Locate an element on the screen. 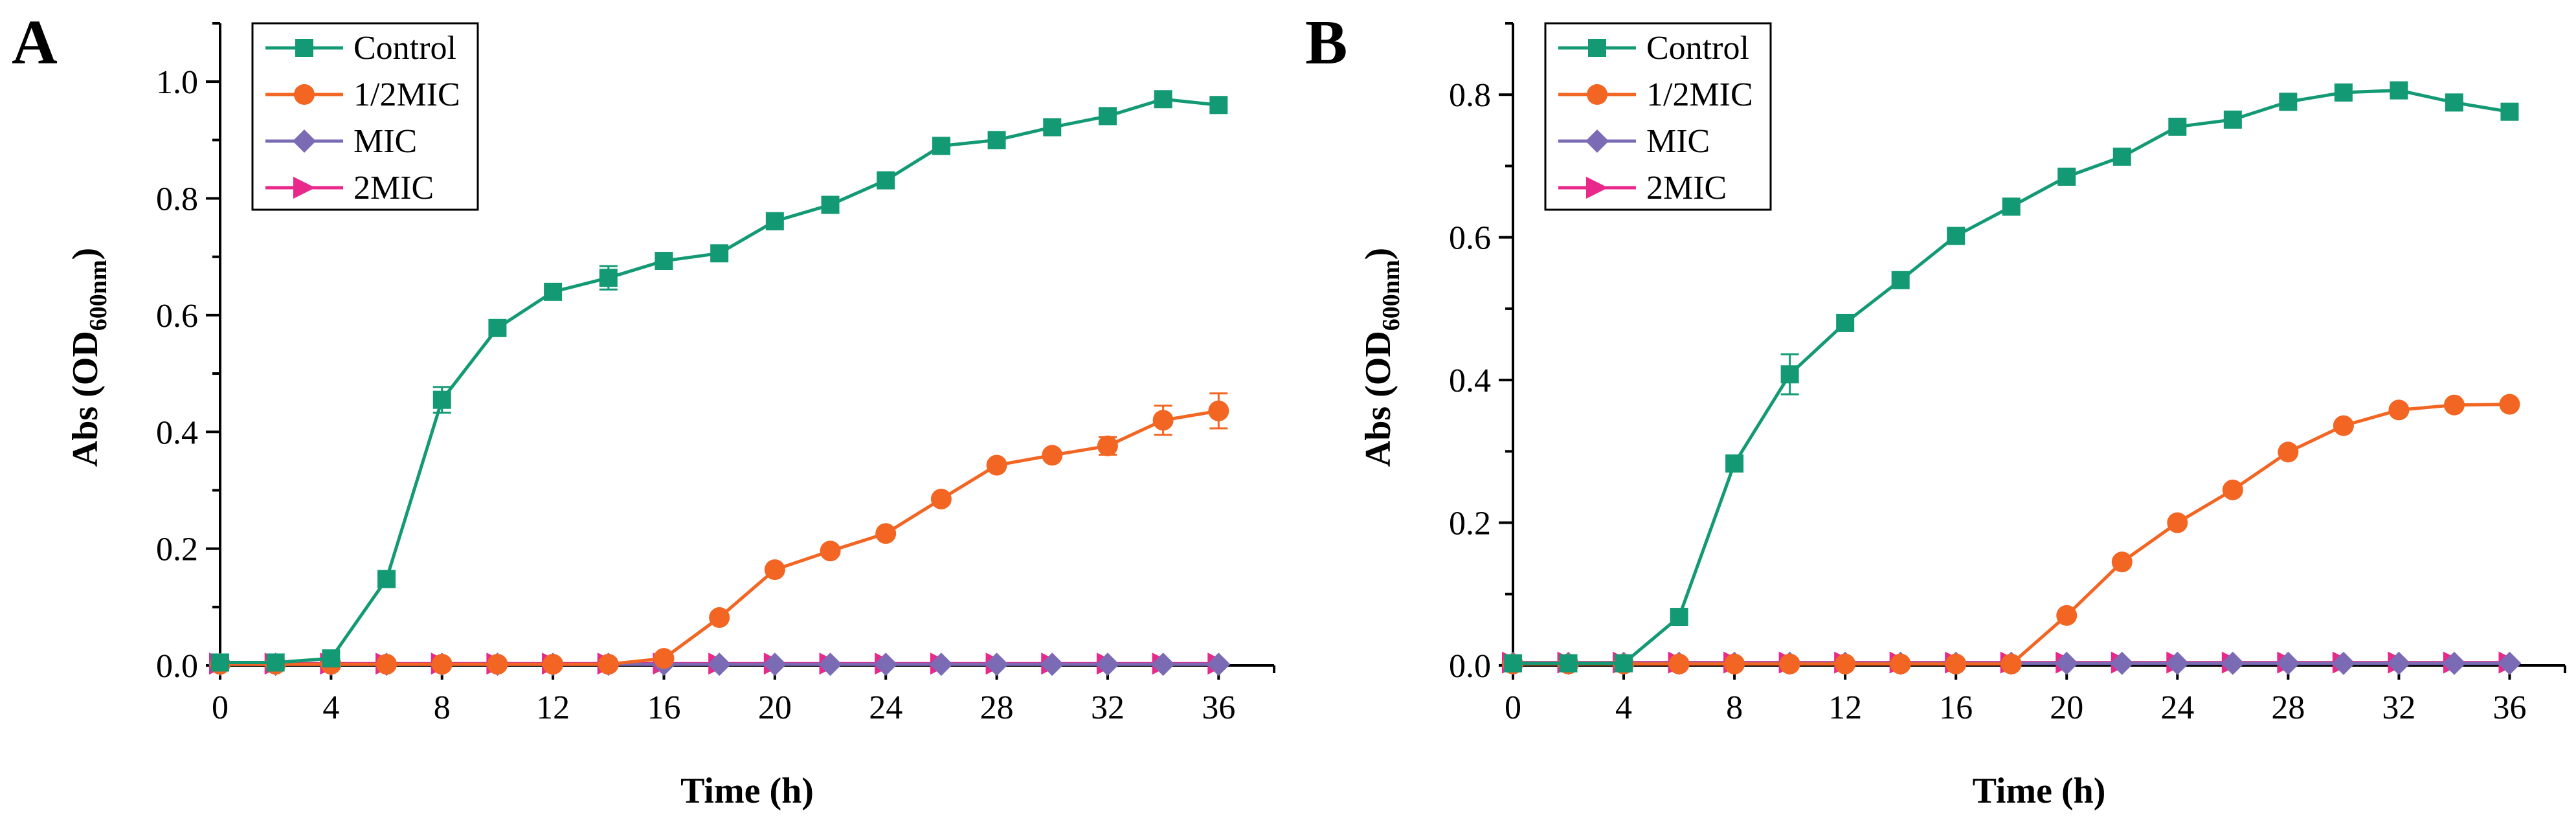 Image resolution: width=2576 pixels, height=824 pixels. x-tick-label: 4 is located at coordinates (331, 707).